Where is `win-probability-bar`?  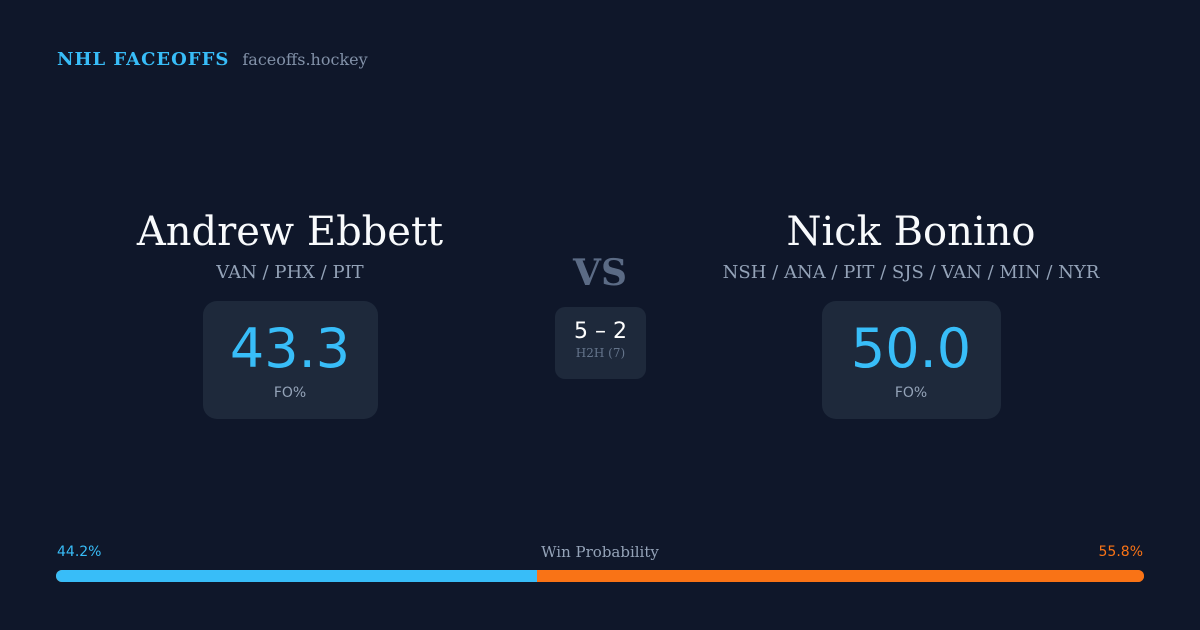
win-probability-bar is located at coordinates (600, 576).